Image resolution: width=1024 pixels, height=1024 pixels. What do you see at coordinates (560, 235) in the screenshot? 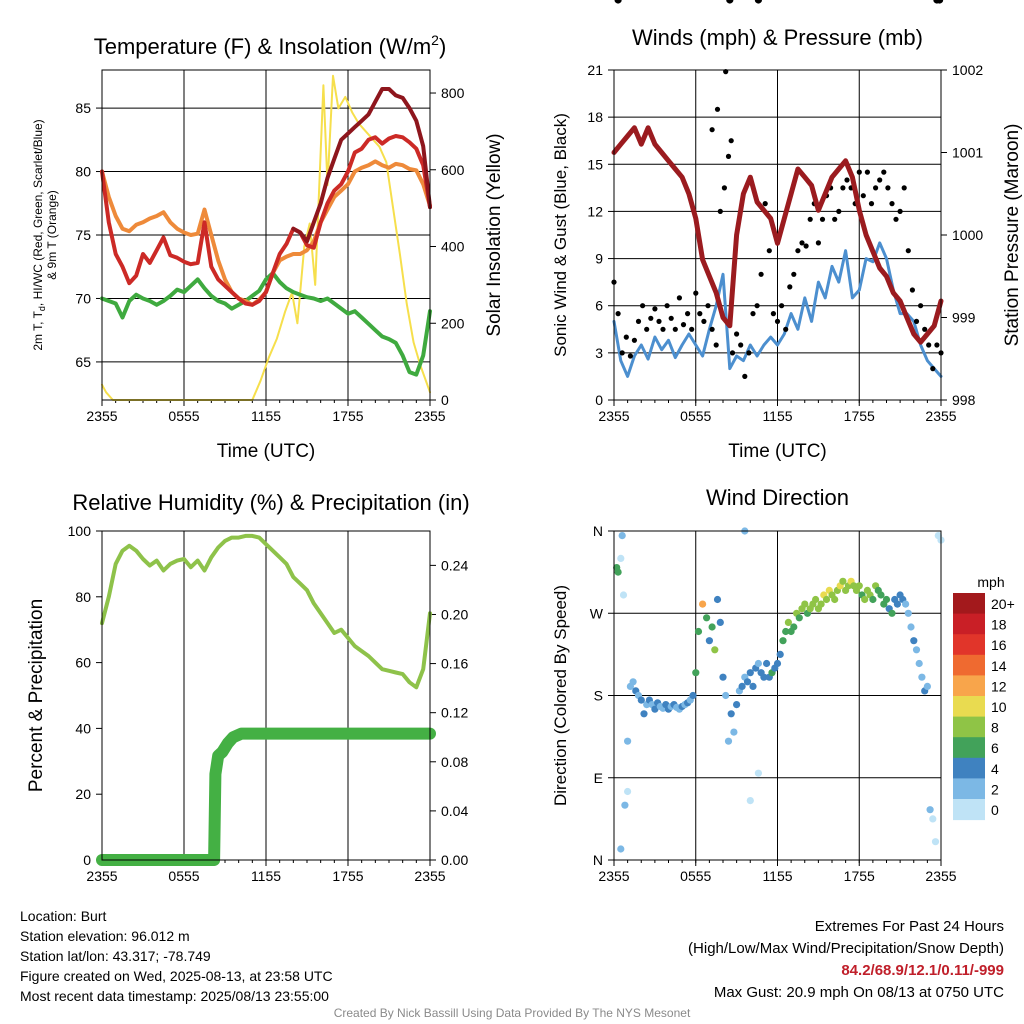
I see `y-axis-label: Sonic Wind & Gust (Blue, Black)` at bounding box center [560, 235].